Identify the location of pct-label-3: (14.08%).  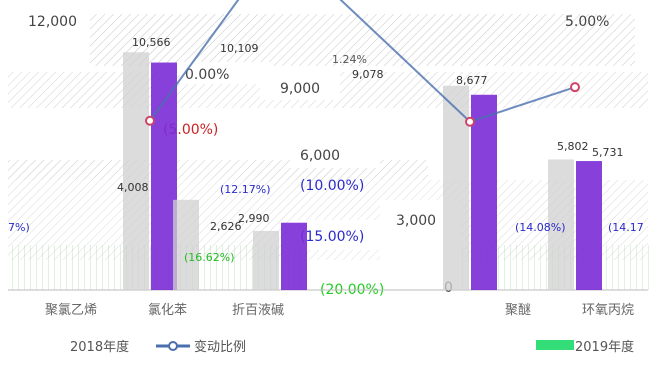
(540, 227).